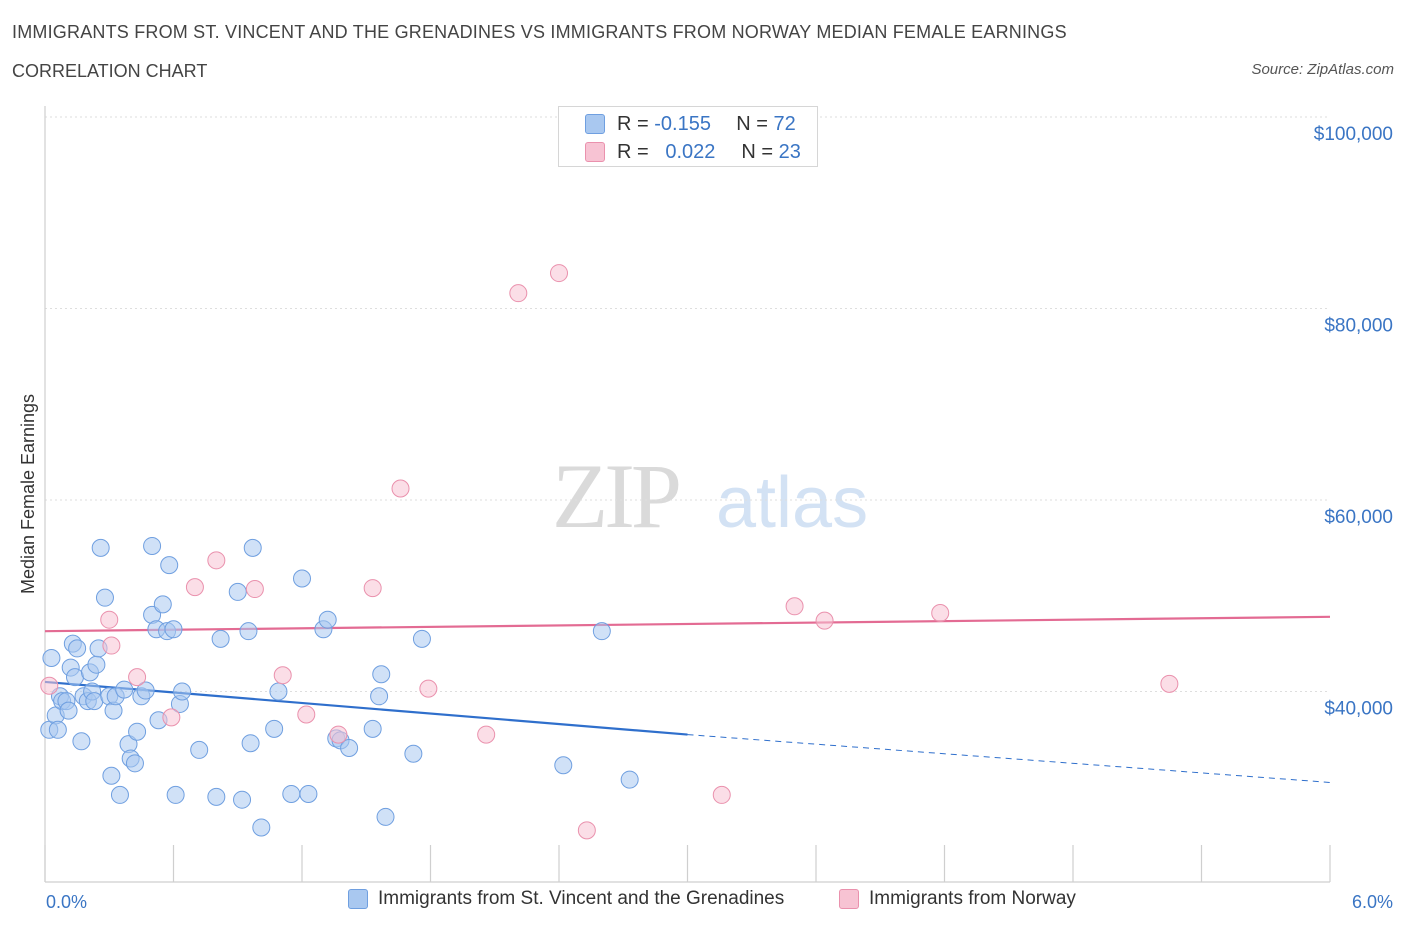  What do you see at coordinates (849, 899) in the screenshot?
I see `legend-swatch-norway` at bounding box center [849, 899].